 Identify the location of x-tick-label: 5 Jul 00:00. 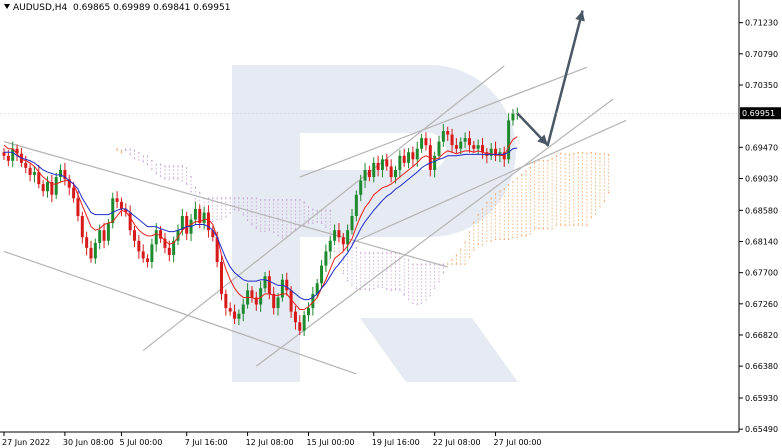
(140, 442).